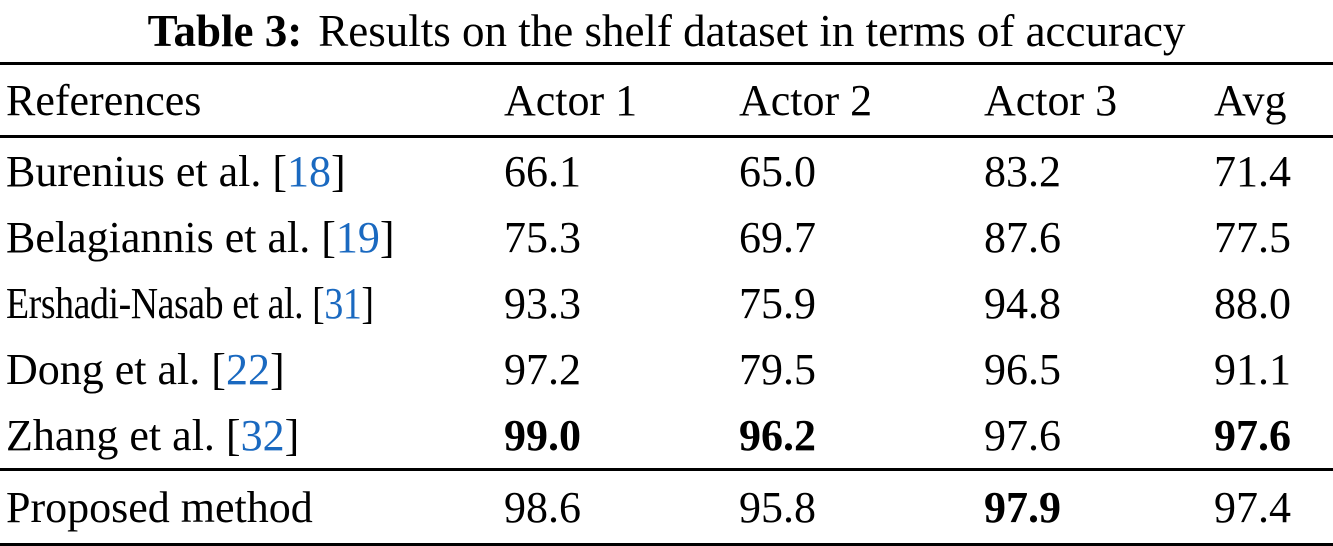  I want to click on bottom-rule, so click(666, 544).